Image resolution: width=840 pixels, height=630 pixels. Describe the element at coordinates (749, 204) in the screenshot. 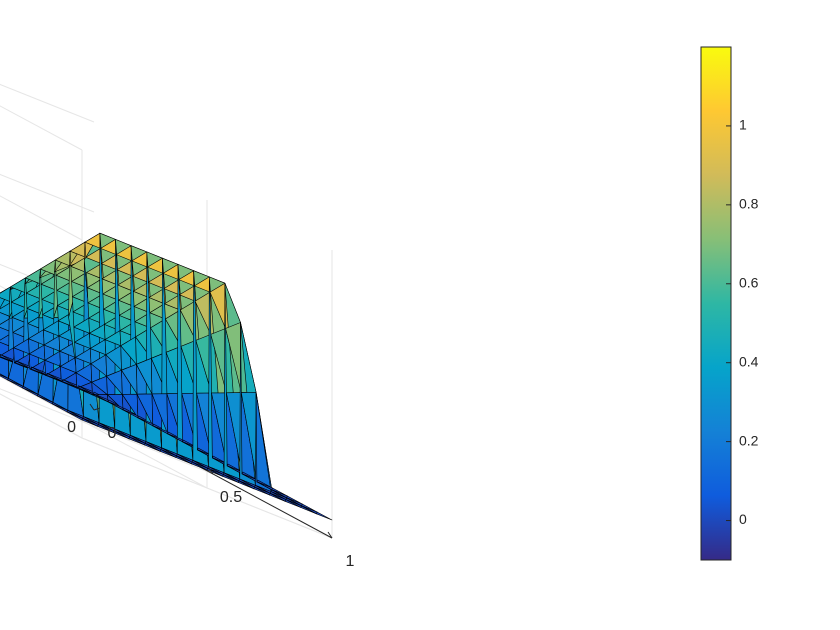

I see `colorbar-tick-label: 0.8` at that location.